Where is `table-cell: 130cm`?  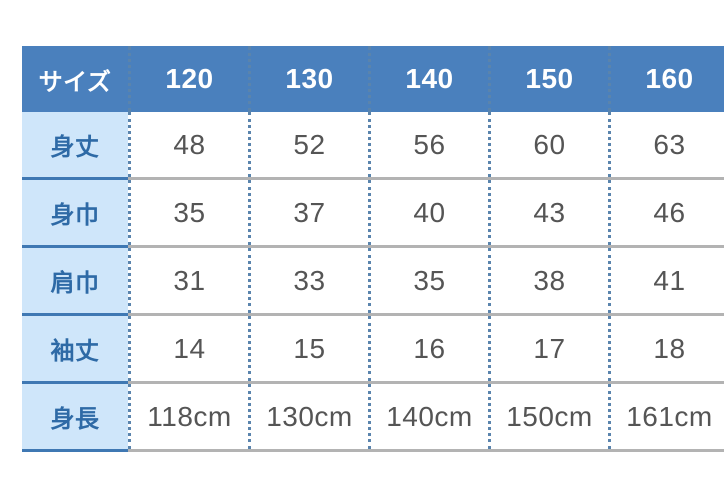
table-cell: 130cm is located at coordinates (308, 416).